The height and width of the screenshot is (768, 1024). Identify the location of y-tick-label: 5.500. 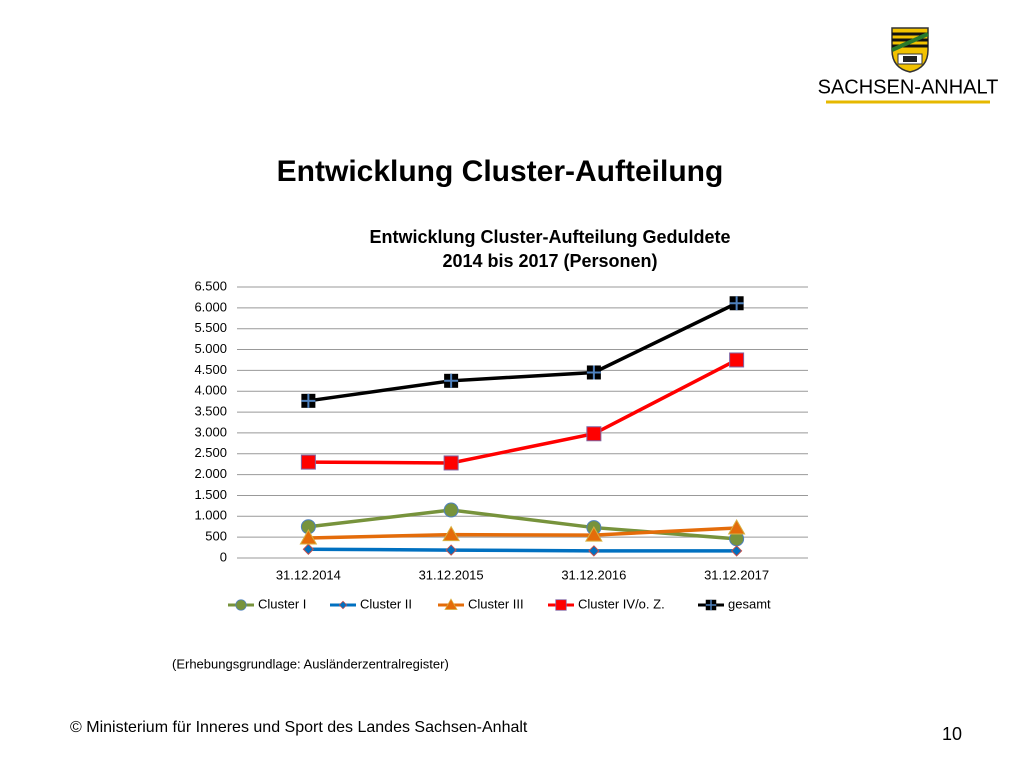
(210, 327).